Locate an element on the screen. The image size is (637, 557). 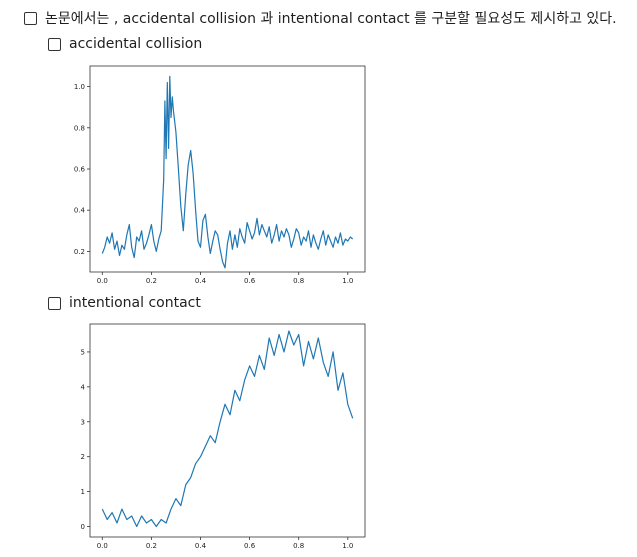
todo-text-intentional-contact: intentional contact is located at coordinates (135, 303).